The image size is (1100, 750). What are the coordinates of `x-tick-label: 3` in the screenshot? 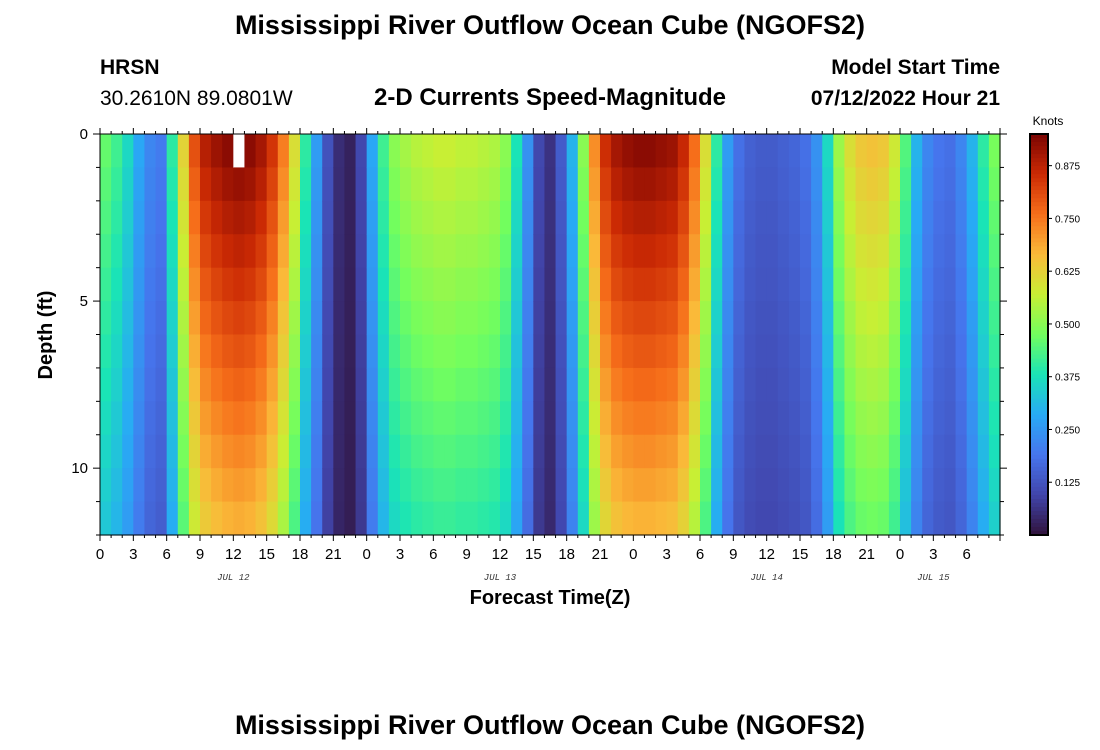 It's located at (133, 554).